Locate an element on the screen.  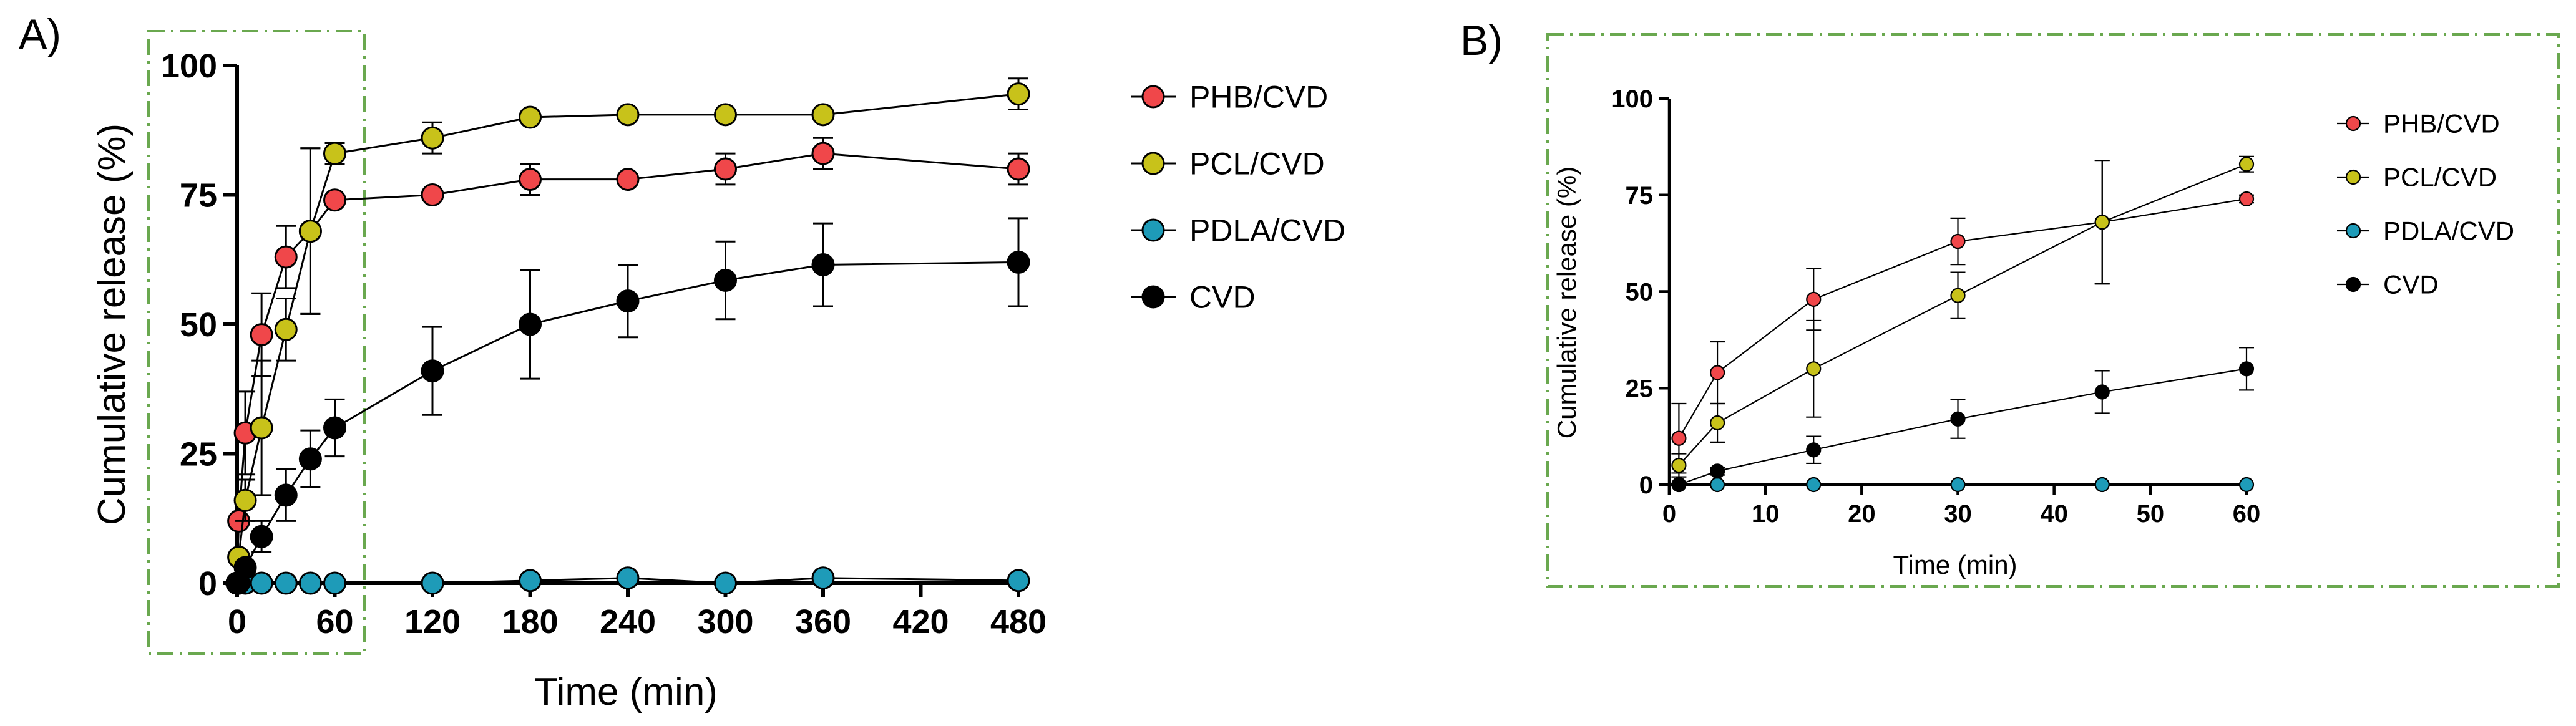
panel-a-y-tick-label: 75 is located at coordinates (198, 195).